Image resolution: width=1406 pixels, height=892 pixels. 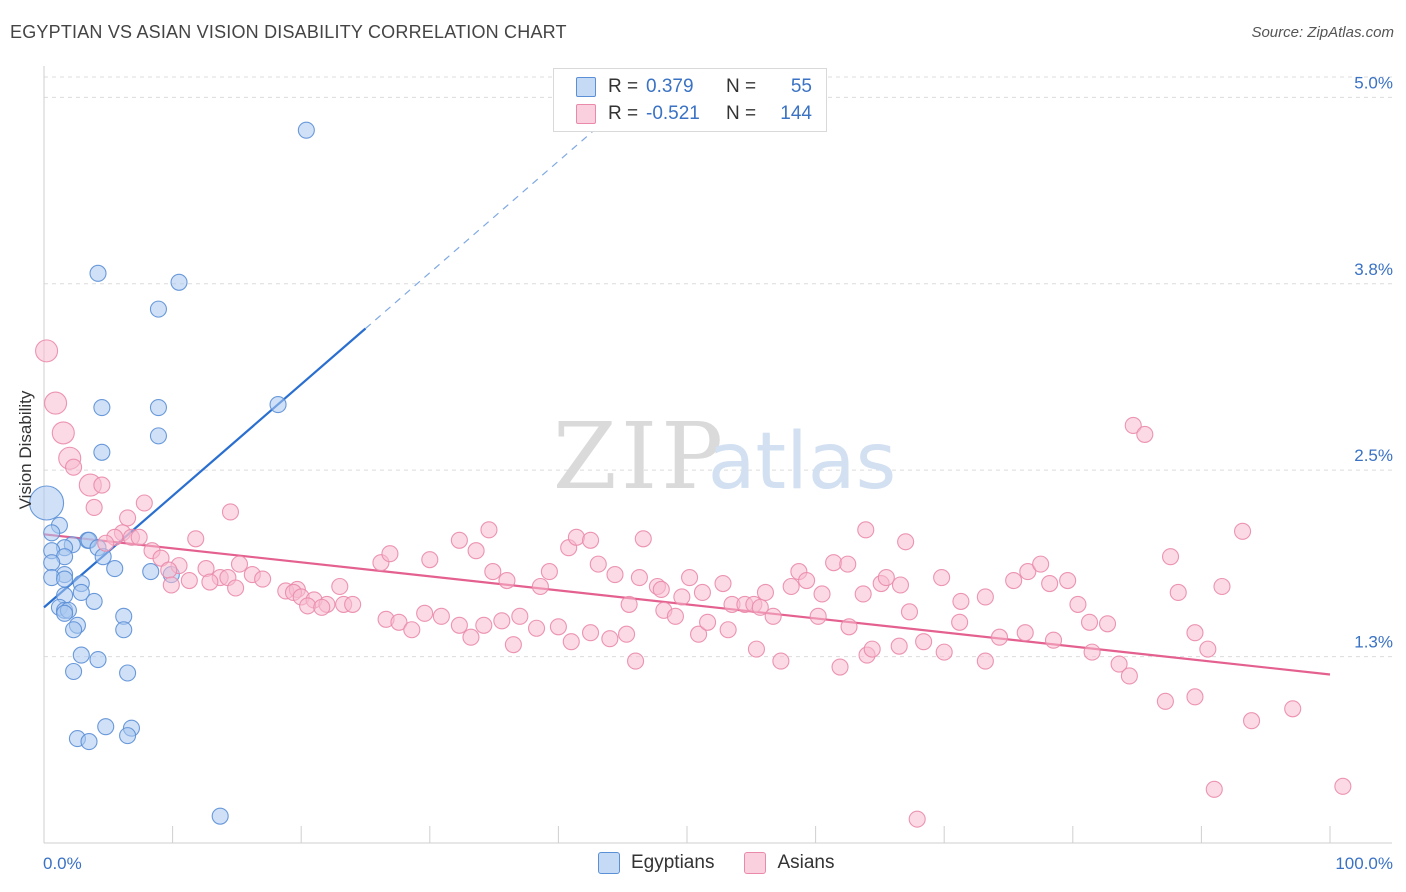 What do you see at coordinates (796, 113) in the screenshot?
I see `n-value: 144` at bounding box center [796, 113].